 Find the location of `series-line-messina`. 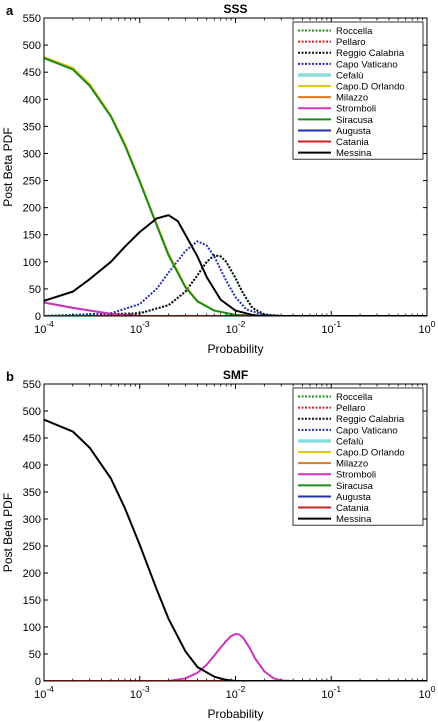

series-line-messina is located at coordinates (235, 265).